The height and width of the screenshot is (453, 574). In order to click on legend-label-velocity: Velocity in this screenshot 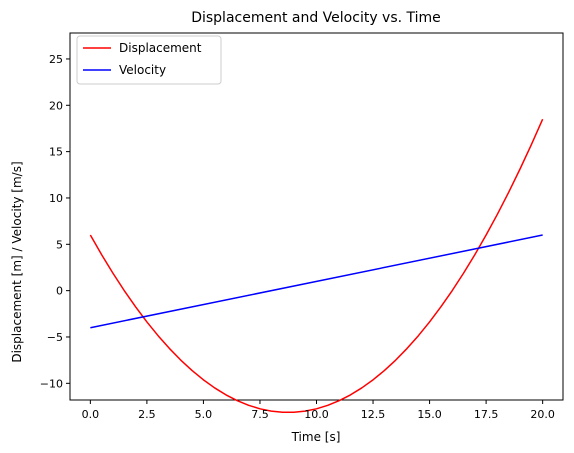, I will do `click(142, 70)`.